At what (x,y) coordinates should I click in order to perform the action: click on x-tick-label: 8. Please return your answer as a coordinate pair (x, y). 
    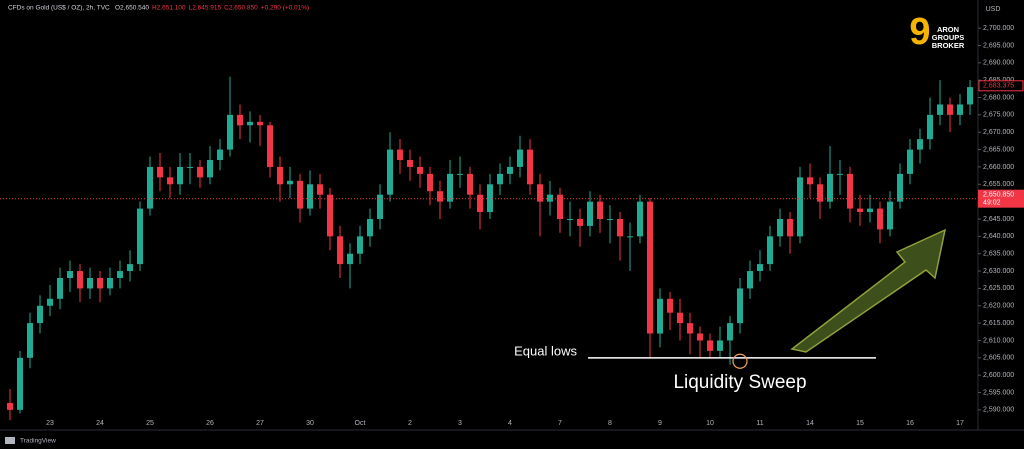
    Looking at the image, I should click on (610, 423).